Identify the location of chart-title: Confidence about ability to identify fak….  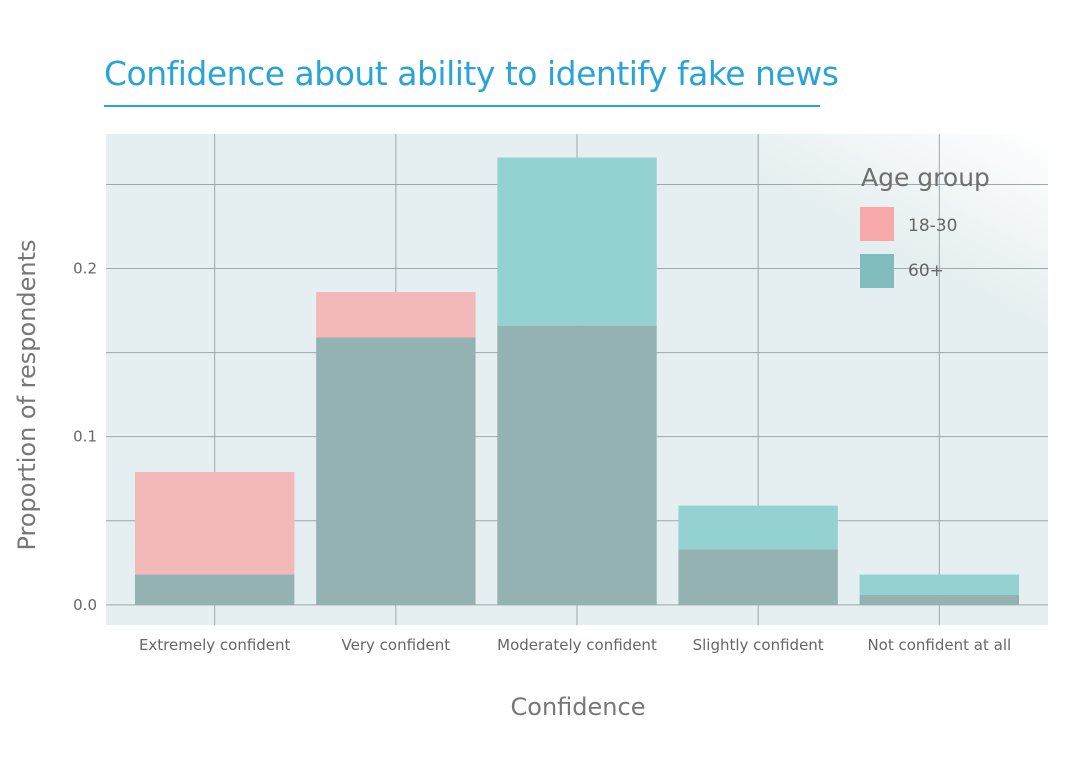
(471, 73).